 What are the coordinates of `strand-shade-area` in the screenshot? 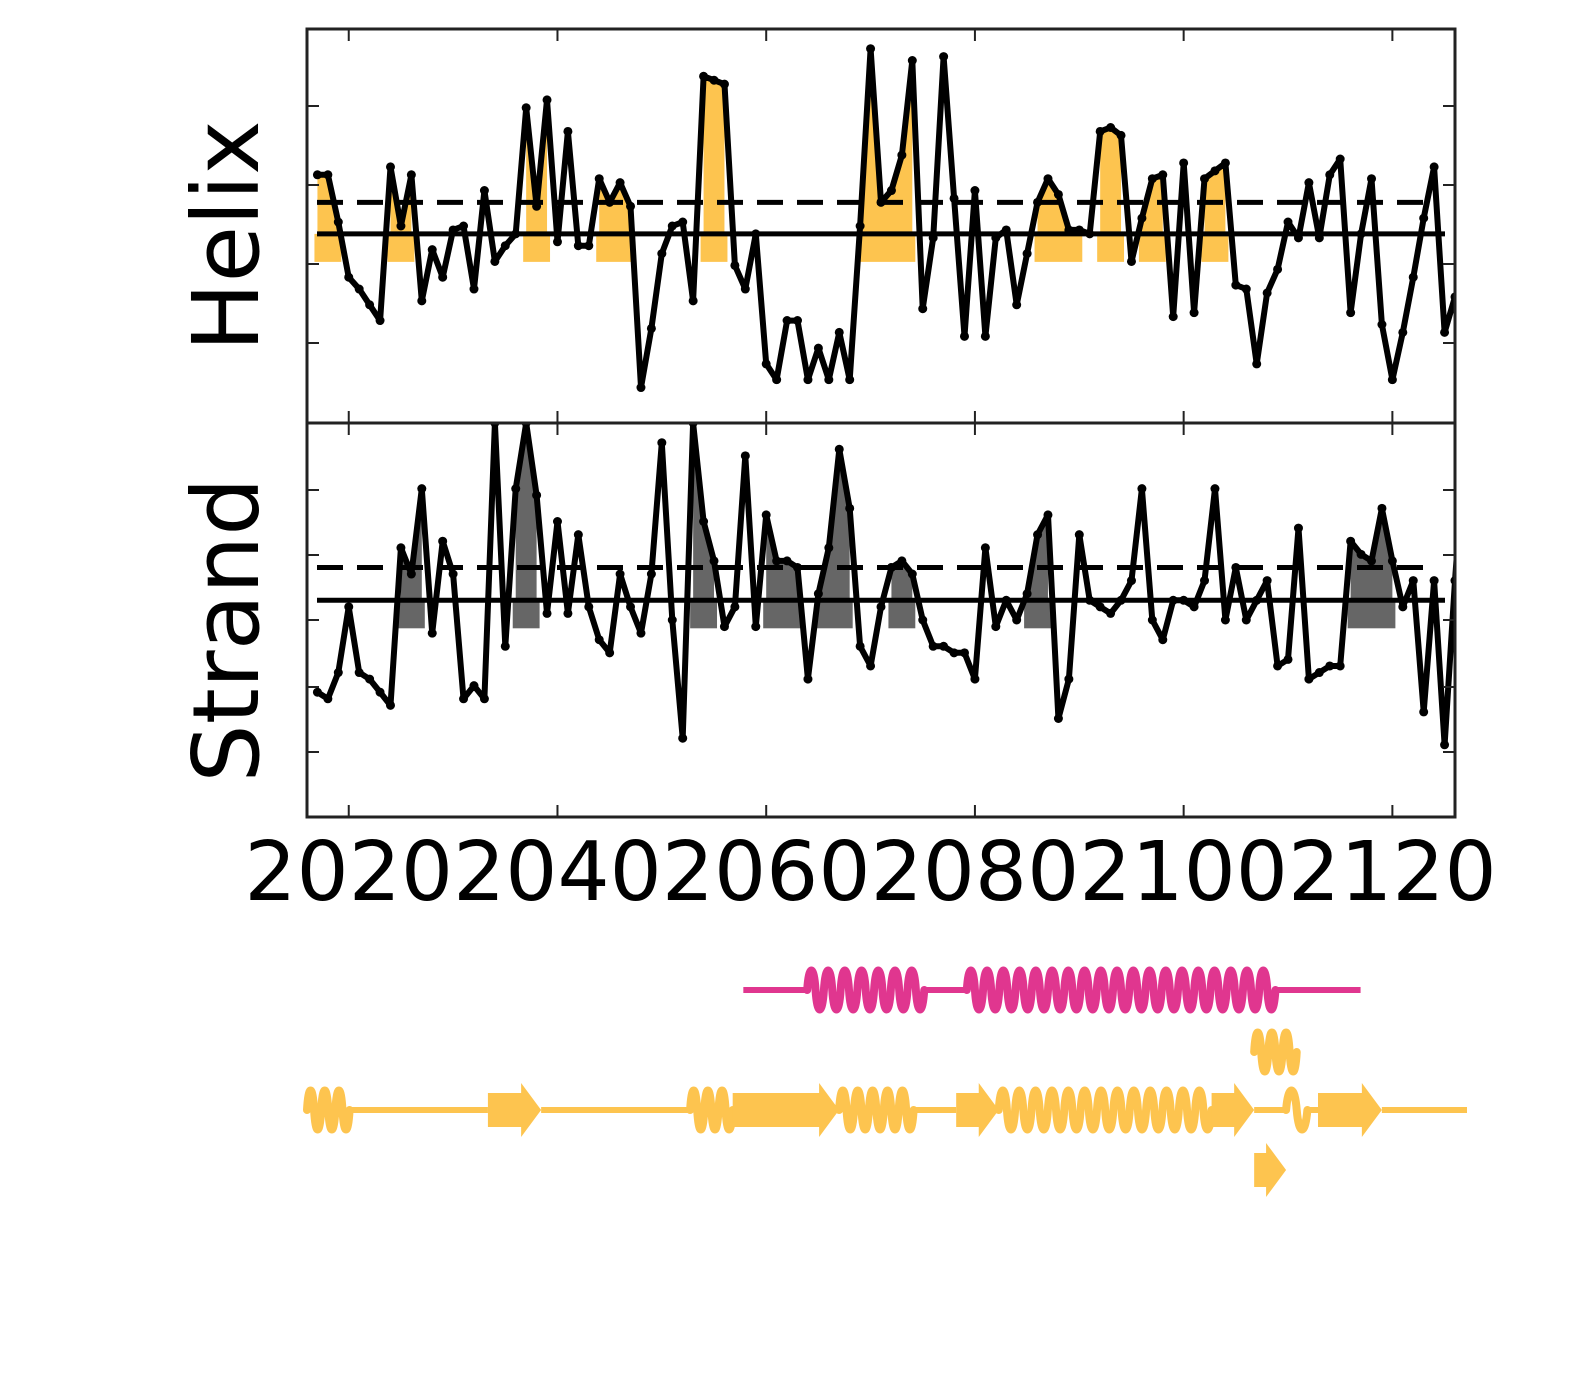 It's located at (1465, 518).